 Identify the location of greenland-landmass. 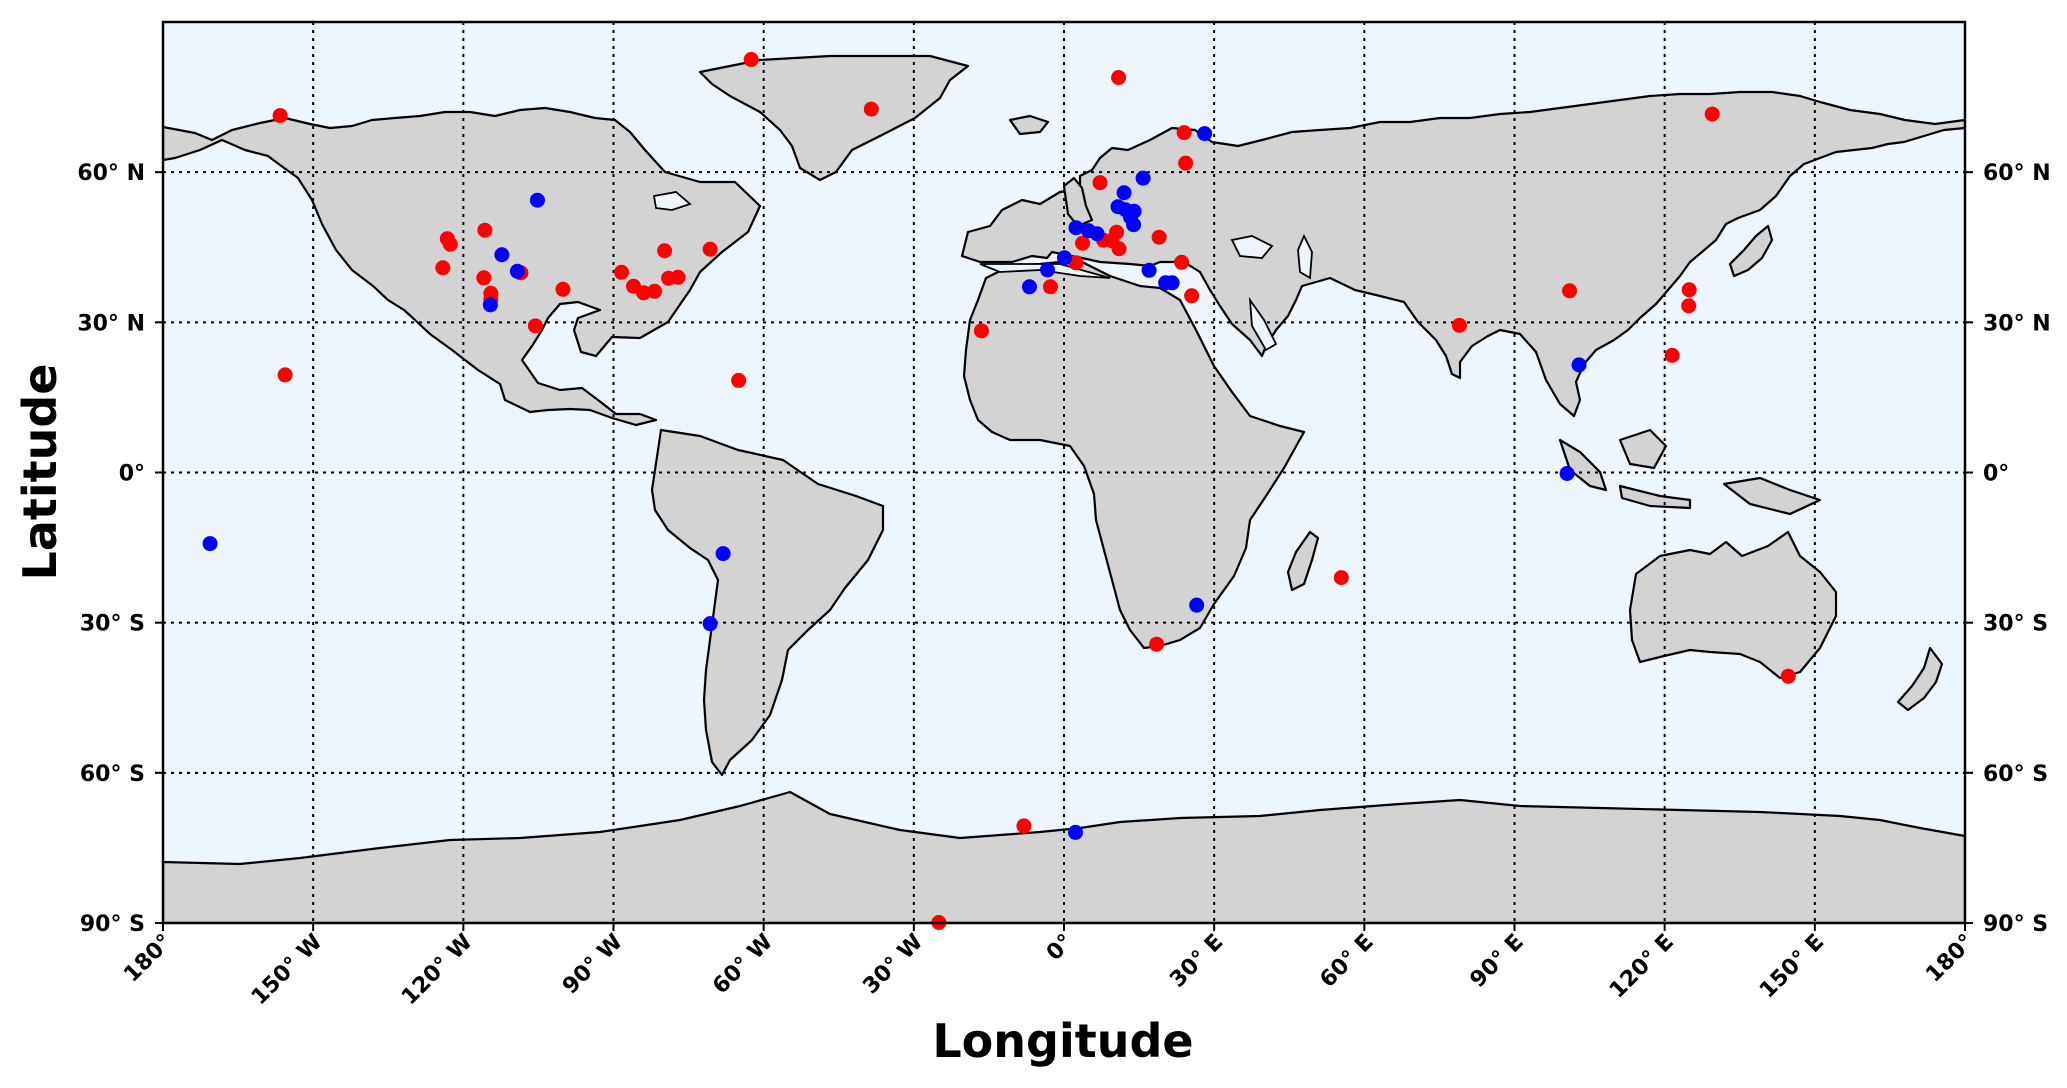
(834, 118).